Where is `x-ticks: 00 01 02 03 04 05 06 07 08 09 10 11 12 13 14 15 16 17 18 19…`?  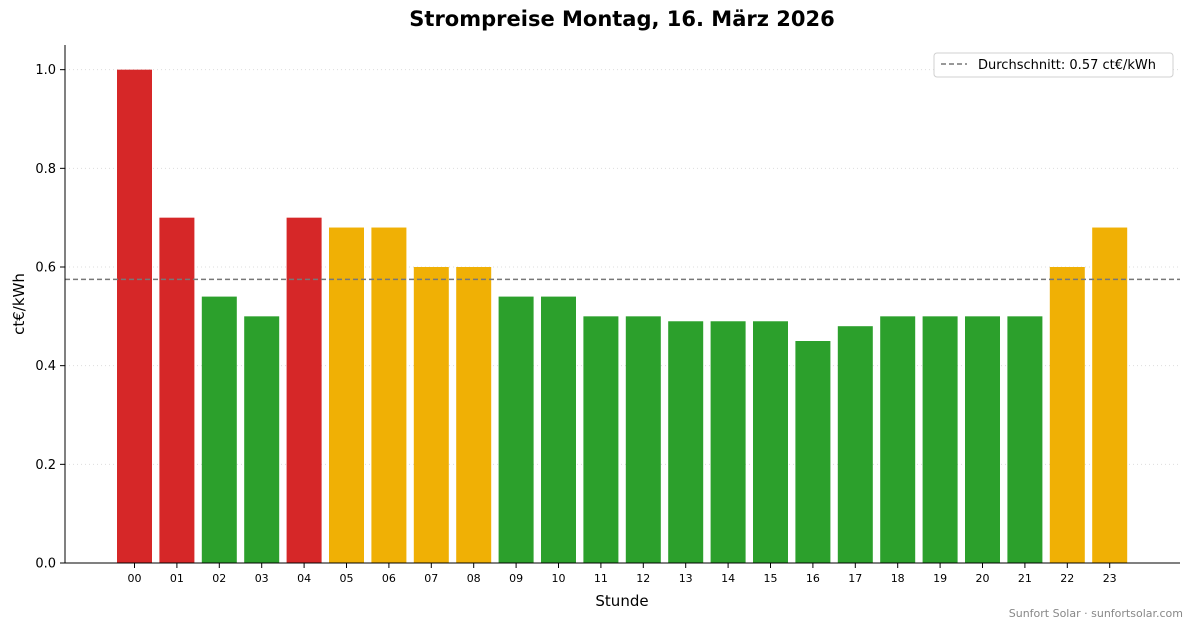
x-ticks: 00 01 02 03 04 05 06 07 08 09 10 11 12 13 14 15 16 17 18 19… is located at coordinates (622, 574).